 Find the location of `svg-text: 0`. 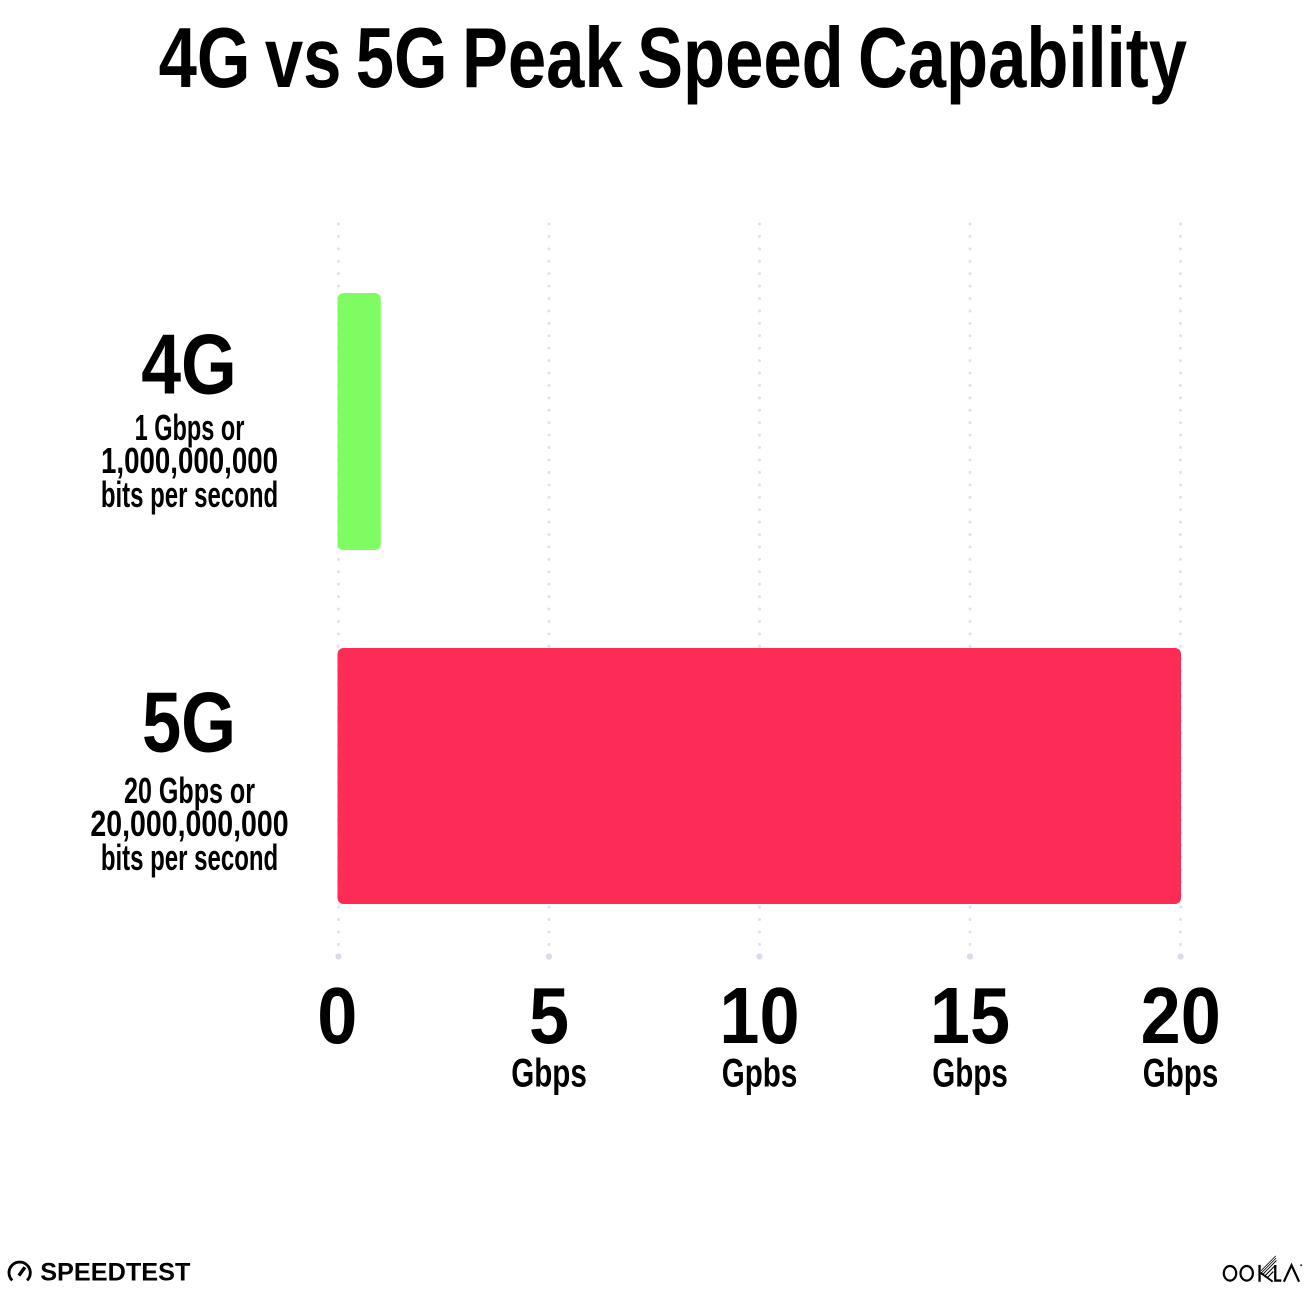

svg-text: 0 is located at coordinates (337, 1016).